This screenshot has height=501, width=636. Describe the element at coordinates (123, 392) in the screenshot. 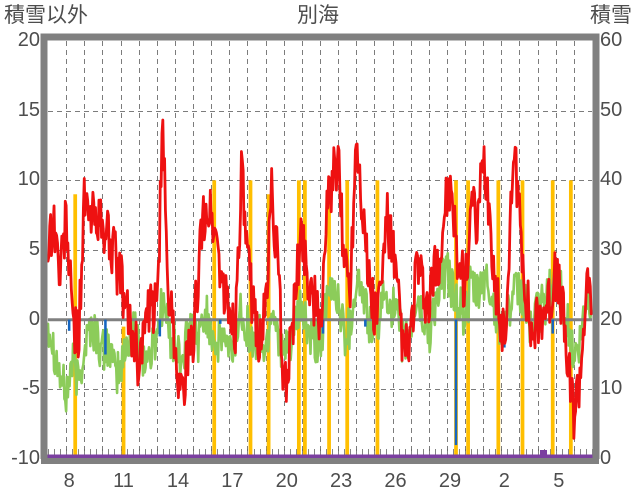

I see `snow-bar` at that location.